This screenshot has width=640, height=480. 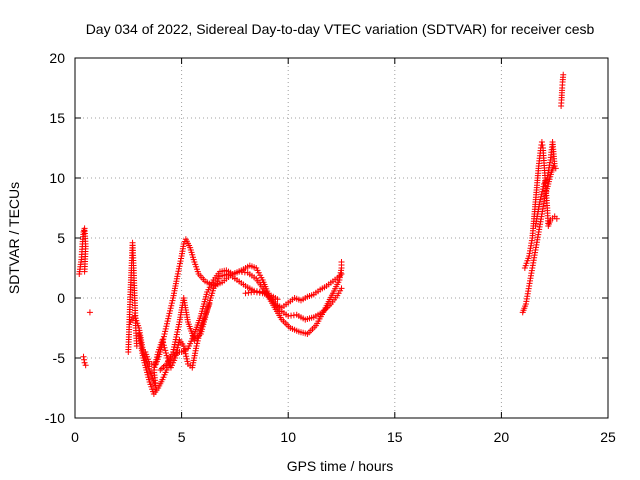 What do you see at coordinates (288, 437) in the screenshot?
I see `x-tick-label: 10` at bounding box center [288, 437].